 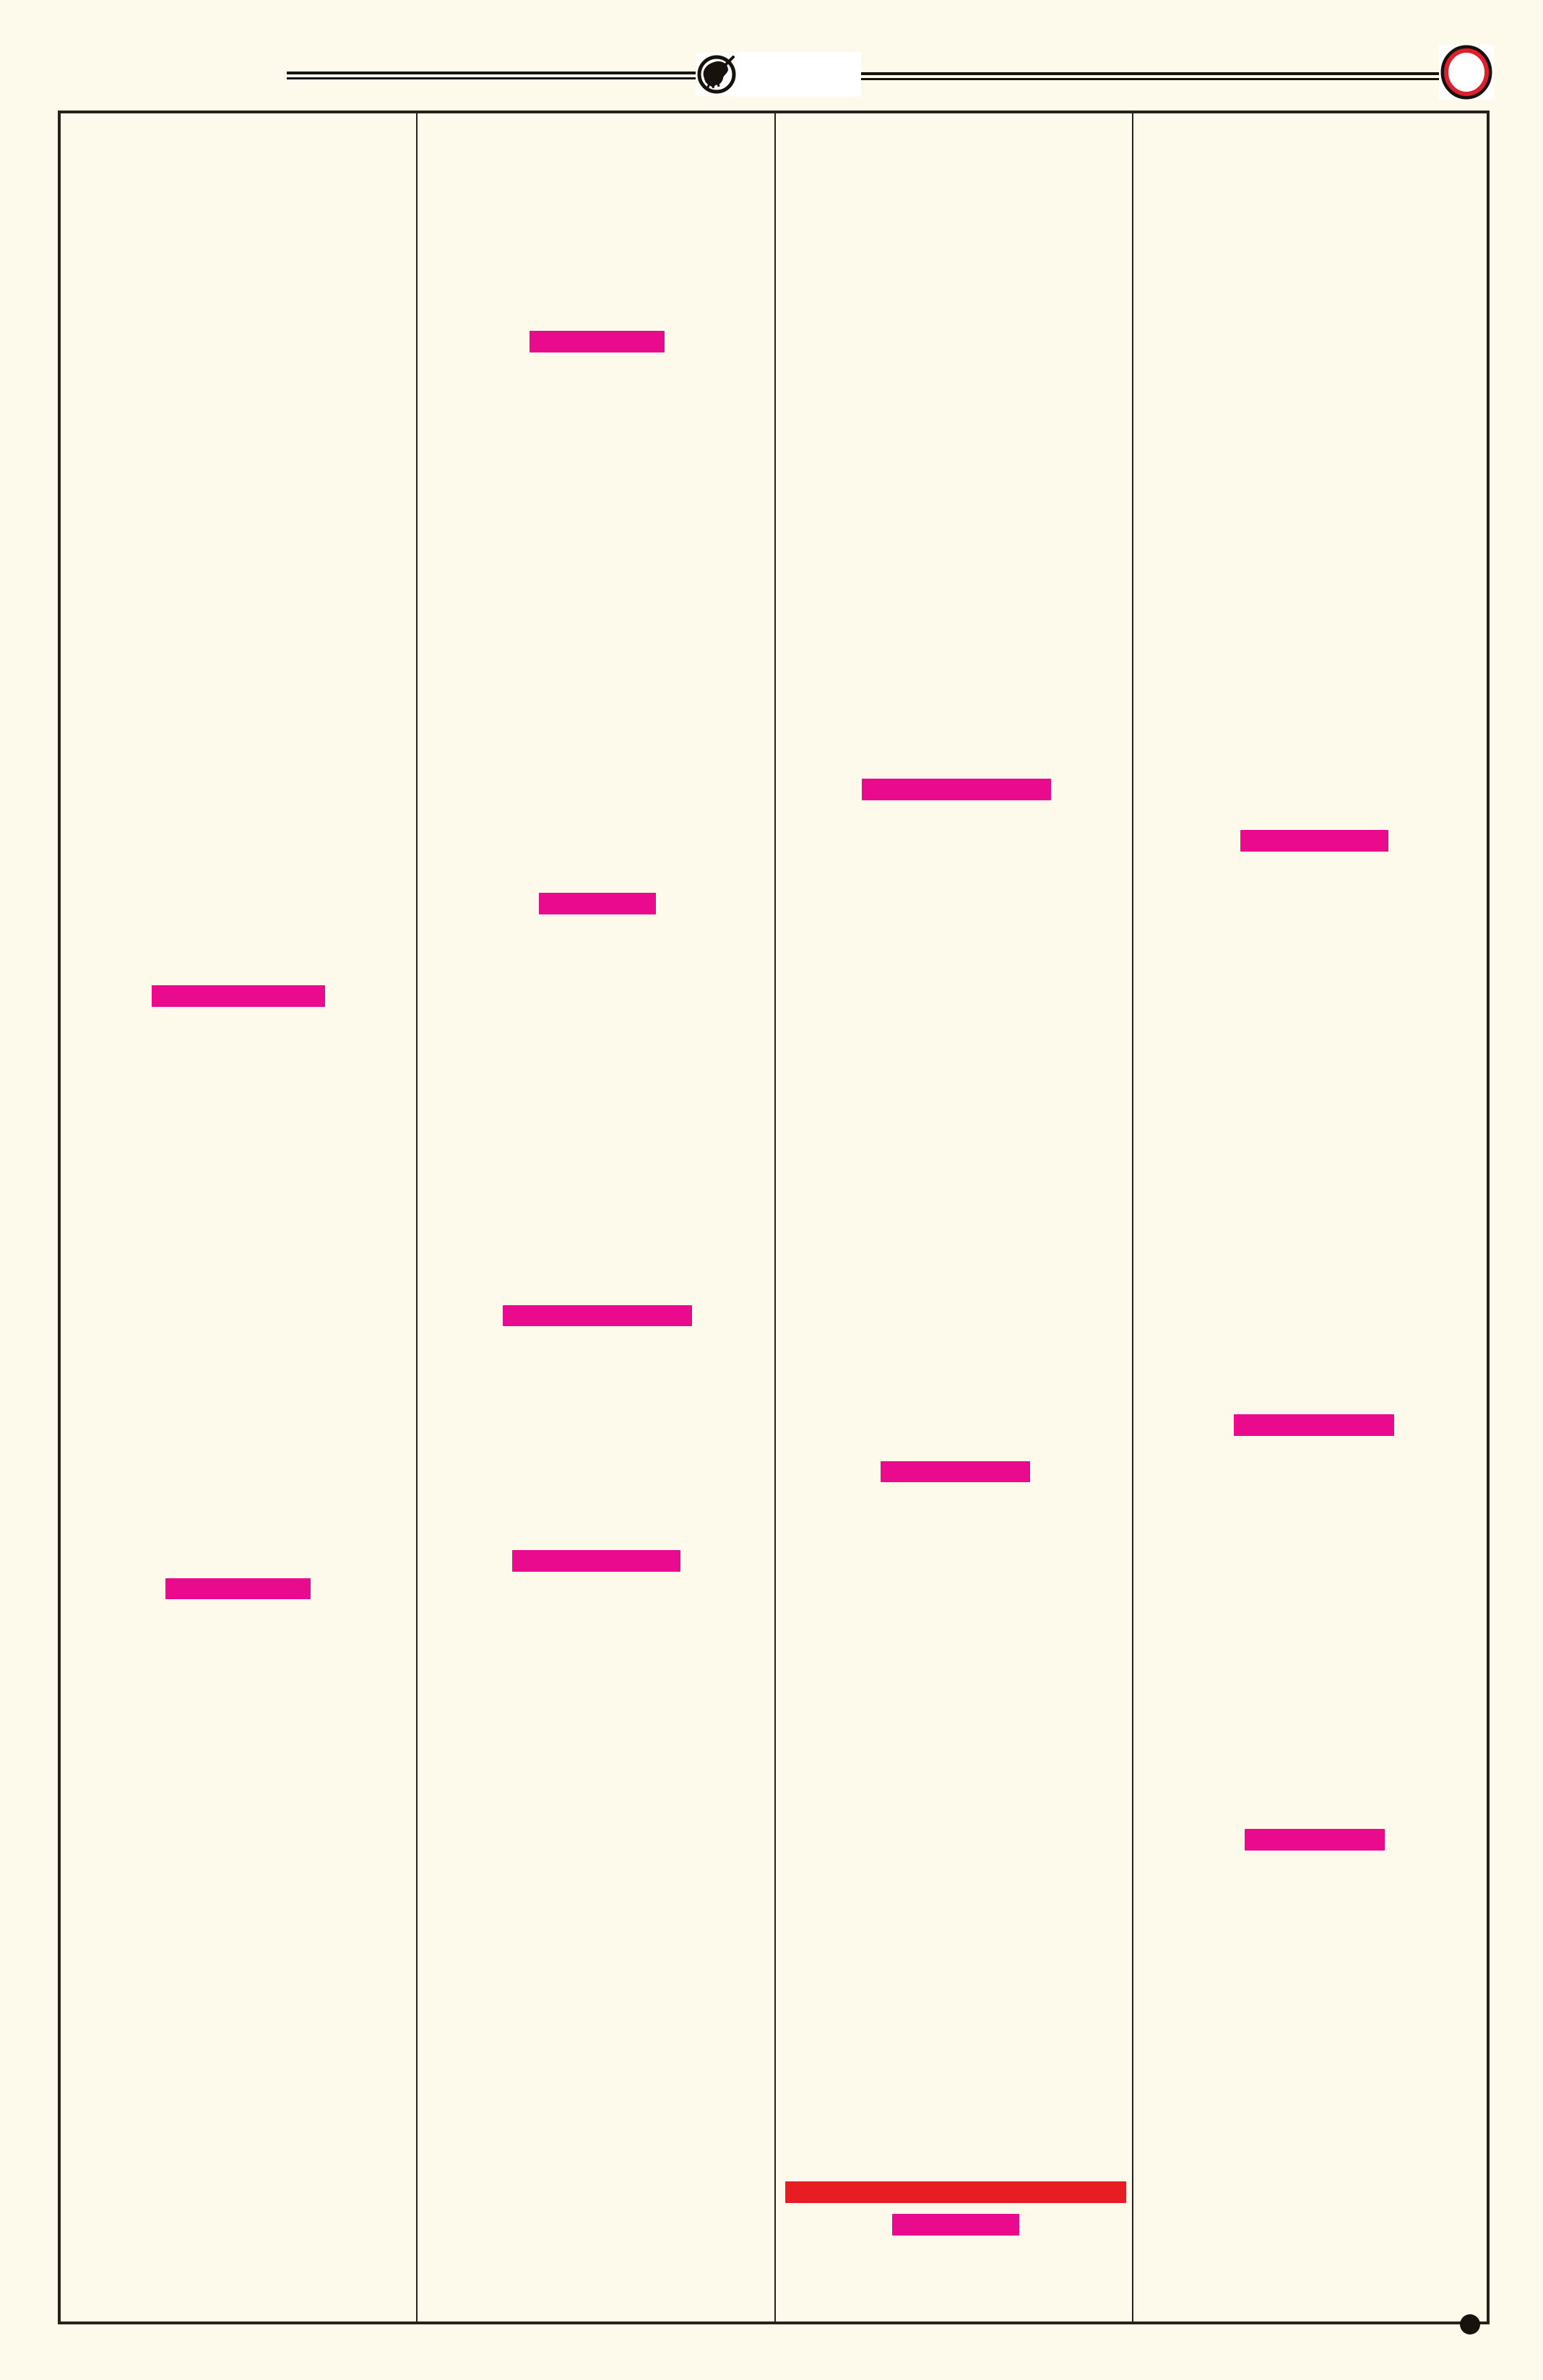 I want to click on corner-dot, so click(x=1470, y=2324).